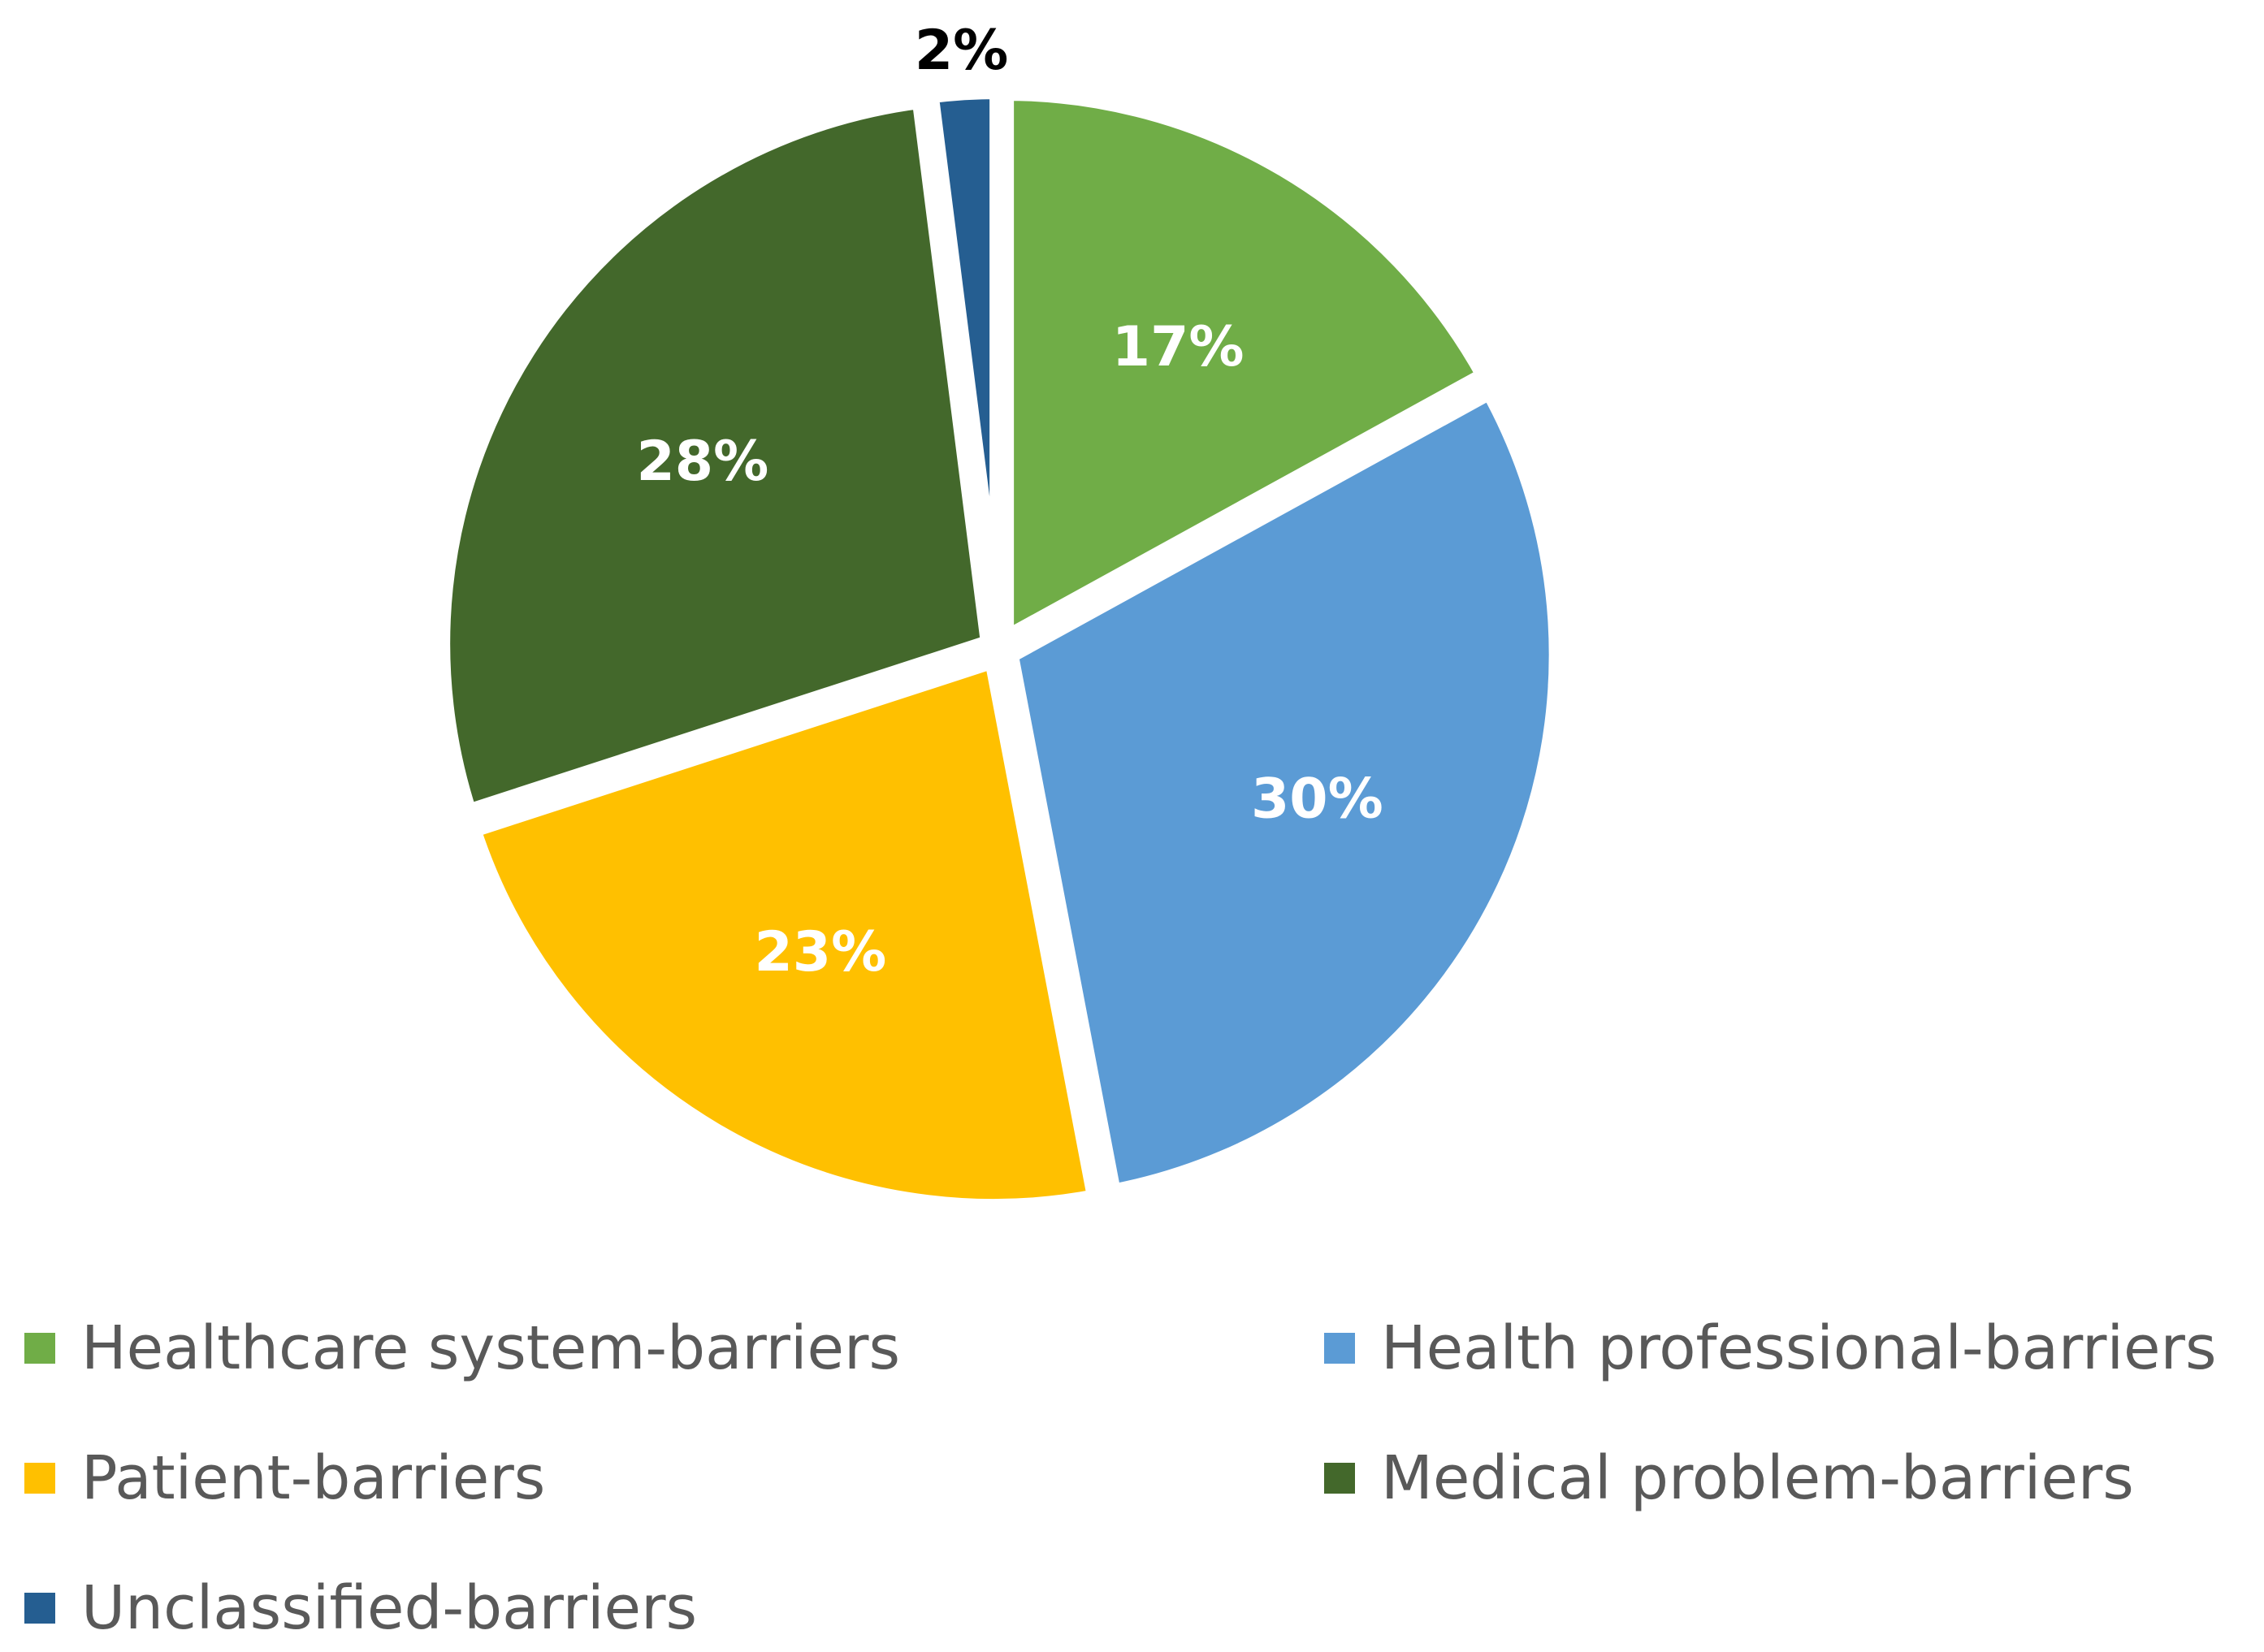 Image resolution: width=2264 pixels, height=1652 pixels. What do you see at coordinates (39, 1478) in the screenshot?
I see `legend-swatch-patient` at bounding box center [39, 1478].